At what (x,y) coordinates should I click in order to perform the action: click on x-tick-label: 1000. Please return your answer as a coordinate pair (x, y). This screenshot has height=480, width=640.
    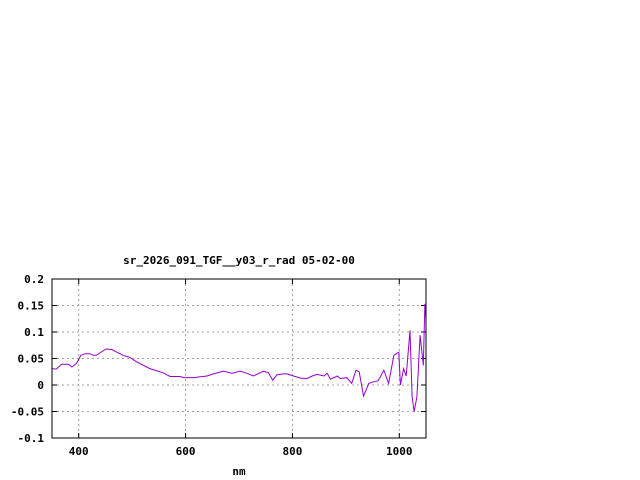
    Looking at the image, I should click on (399, 451).